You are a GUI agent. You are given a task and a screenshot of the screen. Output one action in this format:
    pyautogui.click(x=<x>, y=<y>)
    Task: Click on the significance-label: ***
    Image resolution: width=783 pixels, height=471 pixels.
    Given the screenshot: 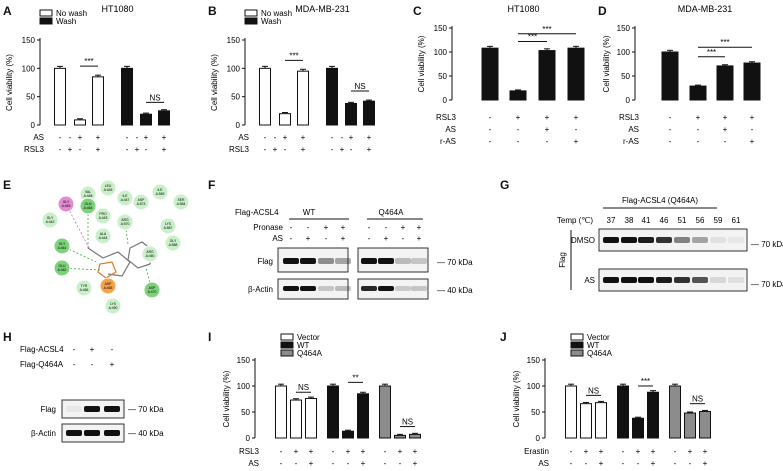 What is the action you would take?
    pyautogui.click(x=546, y=29)
    